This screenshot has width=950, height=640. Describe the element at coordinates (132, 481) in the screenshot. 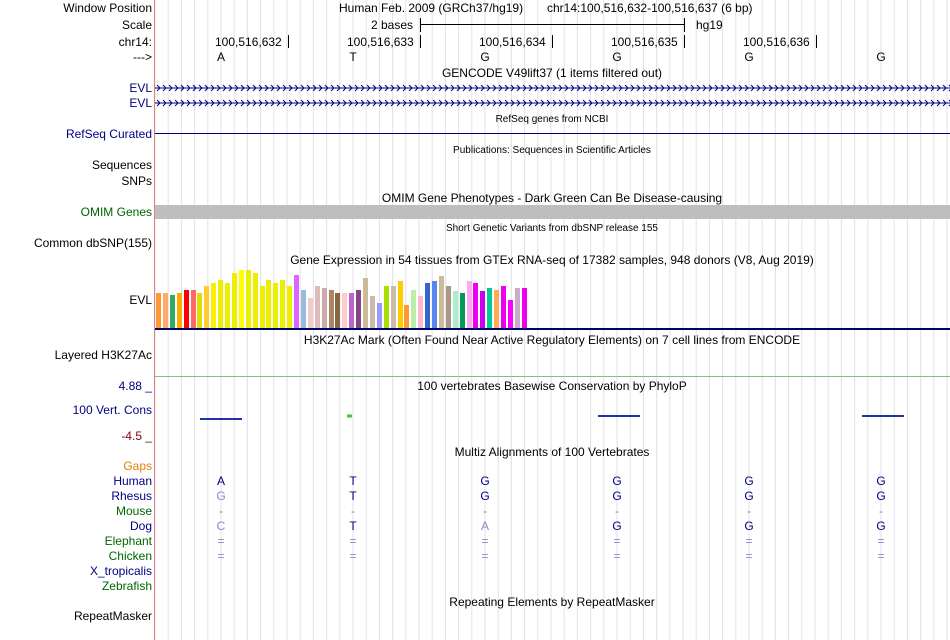

I see `human-label: Human` at that location.